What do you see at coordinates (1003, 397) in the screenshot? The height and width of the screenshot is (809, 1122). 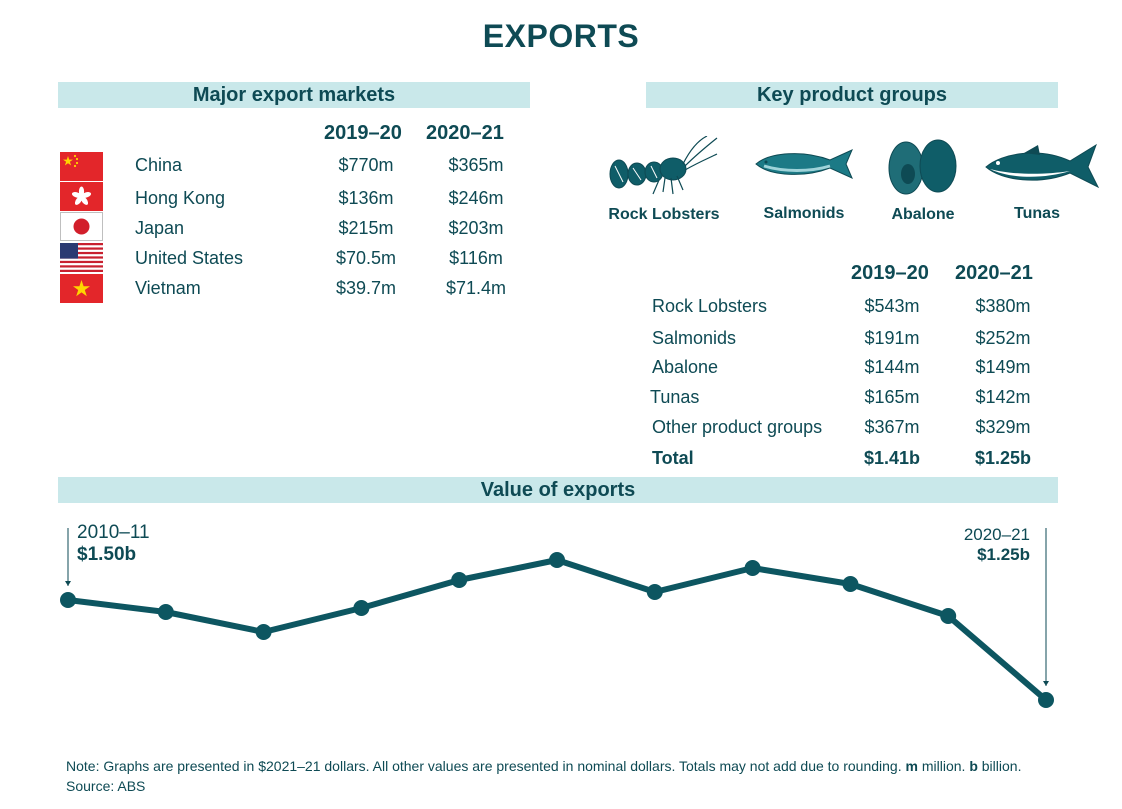 I see `product-tunas-2020-21: $142m` at bounding box center [1003, 397].